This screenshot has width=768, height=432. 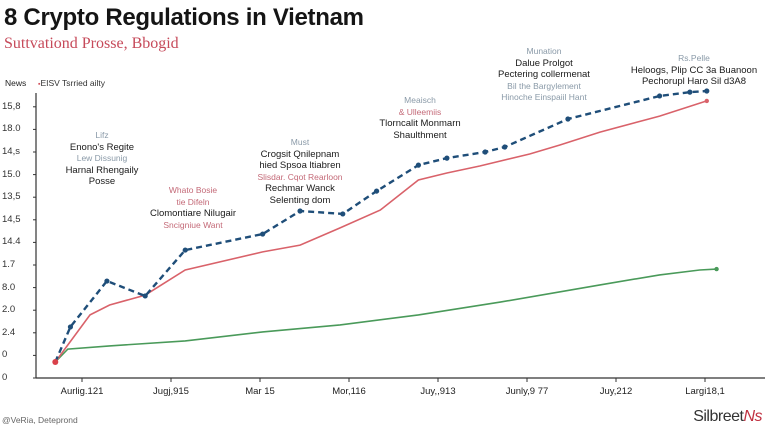 I want to click on annotation-line: Whato Bosie, so click(x=193, y=190).